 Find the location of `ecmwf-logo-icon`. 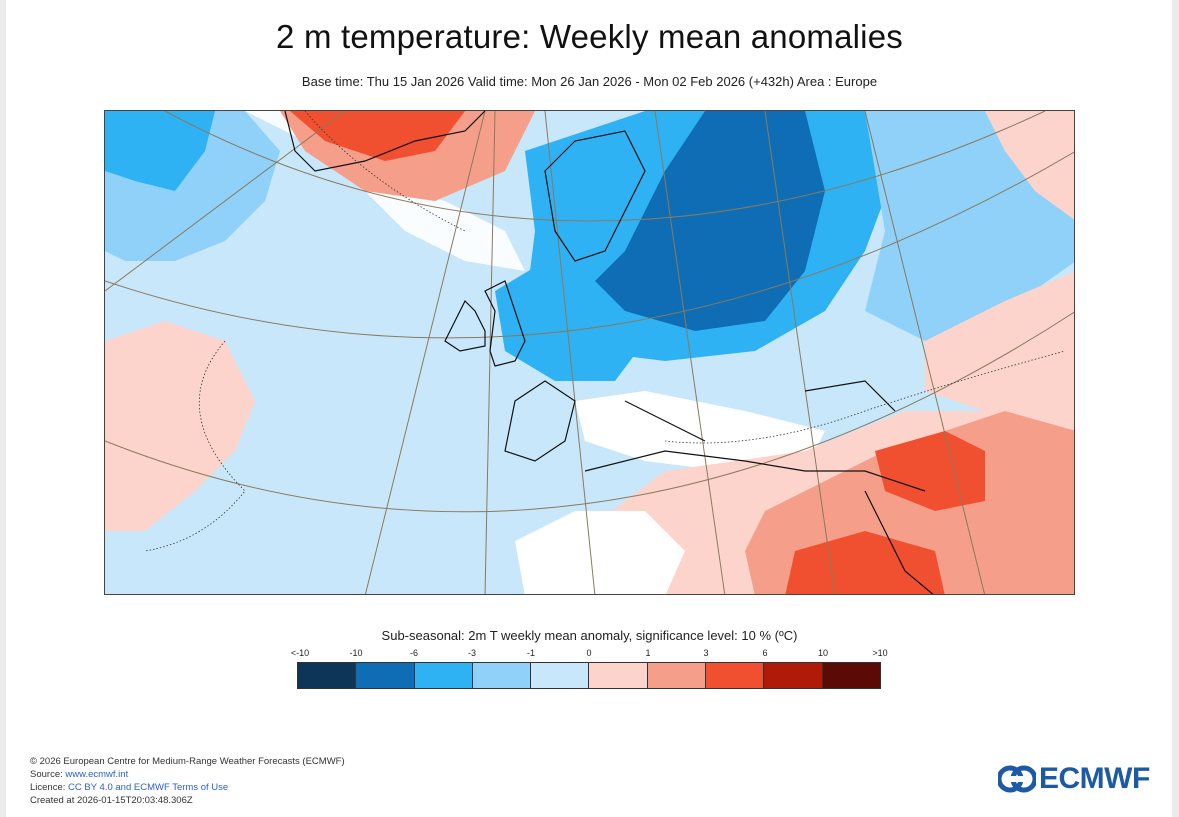

ecmwf-logo-icon is located at coordinates (1017, 779).